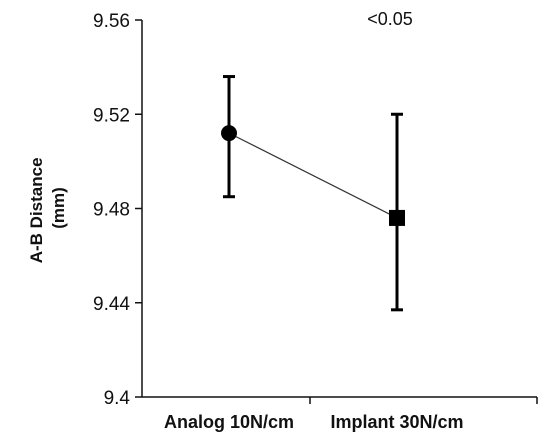  What do you see at coordinates (397, 217) in the screenshot?
I see `data-point-square` at bounding box center [397, 217].